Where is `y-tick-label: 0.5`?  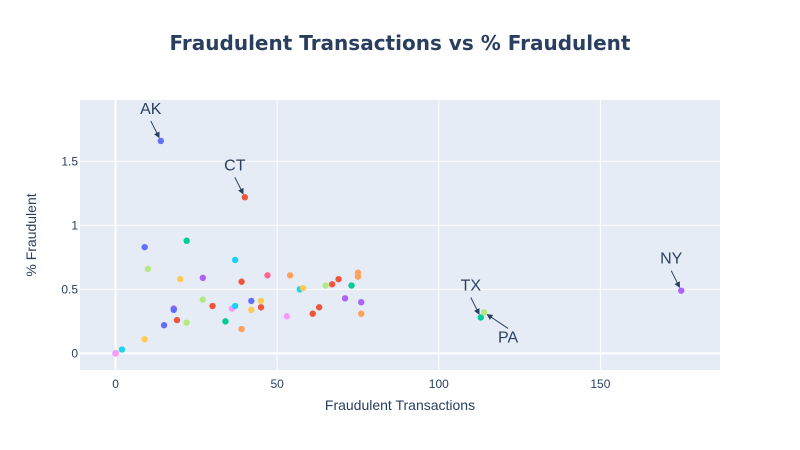 y-tick-label: 0.5 is located at coordinates (69, 289).